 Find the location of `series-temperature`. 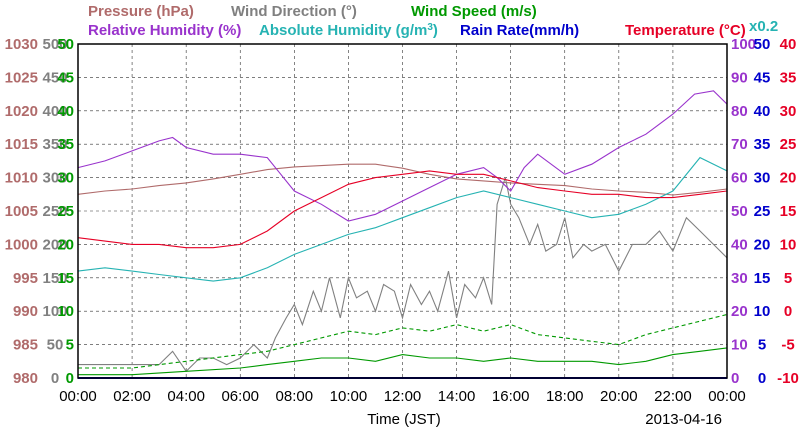

series-temperature is located at coordinates (402, 209).